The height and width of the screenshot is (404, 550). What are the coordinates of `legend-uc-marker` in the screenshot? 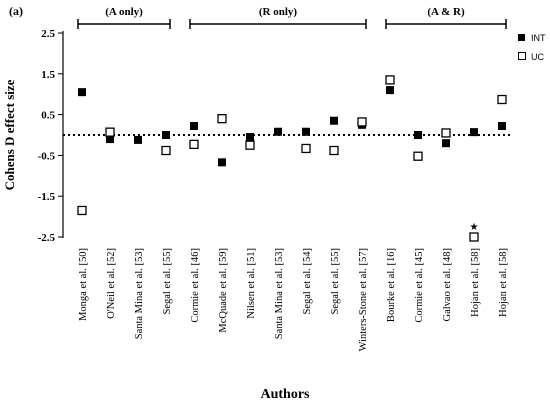 It's located at (522, 56).